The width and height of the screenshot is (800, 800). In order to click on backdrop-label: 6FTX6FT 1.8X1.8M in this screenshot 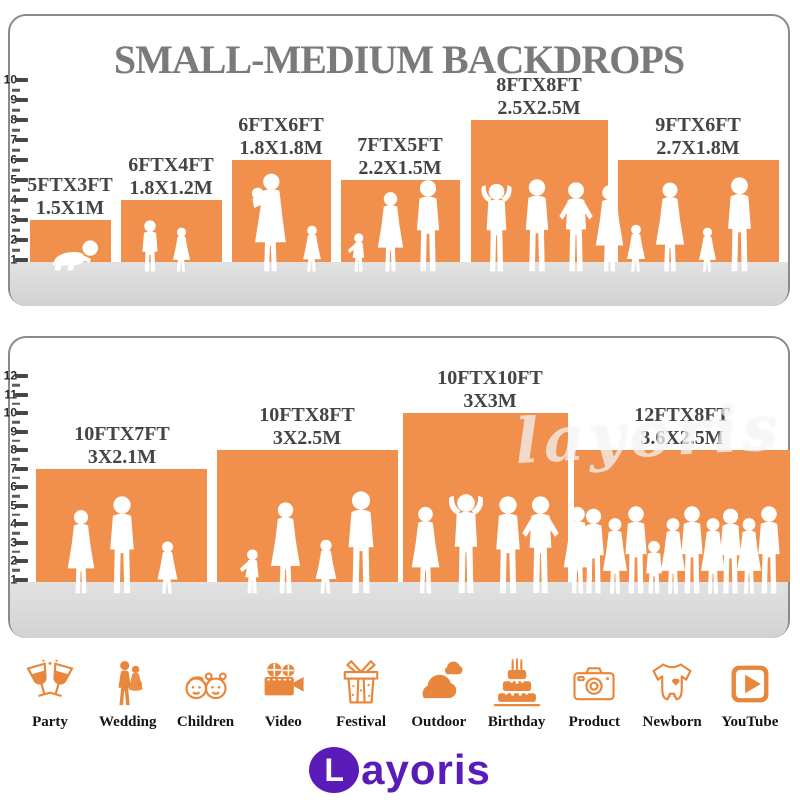, I will do `click(281, 137)`.